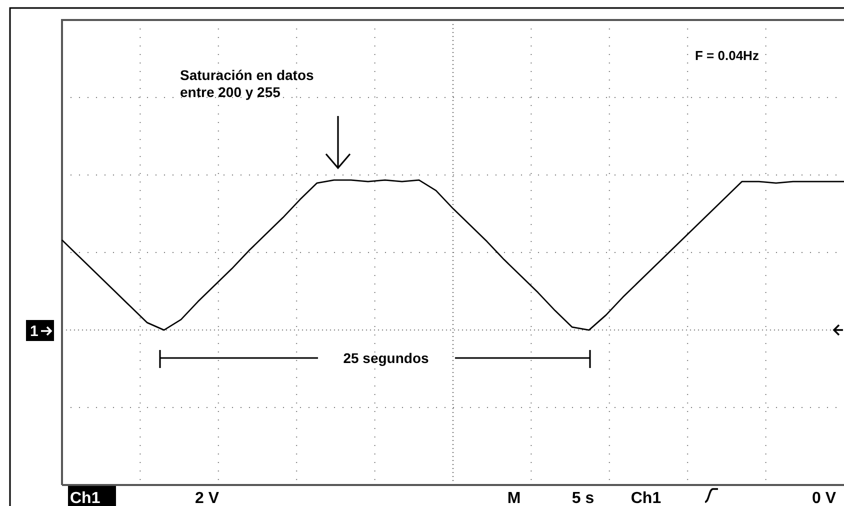 This screenshot has height=506, width=844. Describe the element at coordinates (824, 498) in the screenshot. I see `text: 0 V` at that location.